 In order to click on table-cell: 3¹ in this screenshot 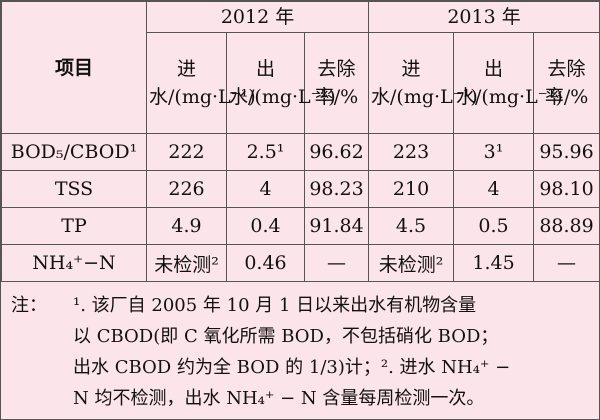, I will do `click(494, 152)`.